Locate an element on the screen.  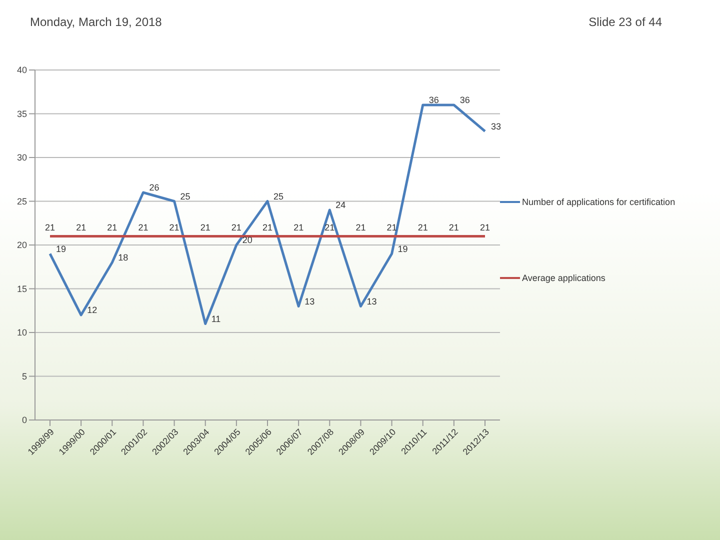
y-tick-label: 15 is located at coordinates (21, 289).